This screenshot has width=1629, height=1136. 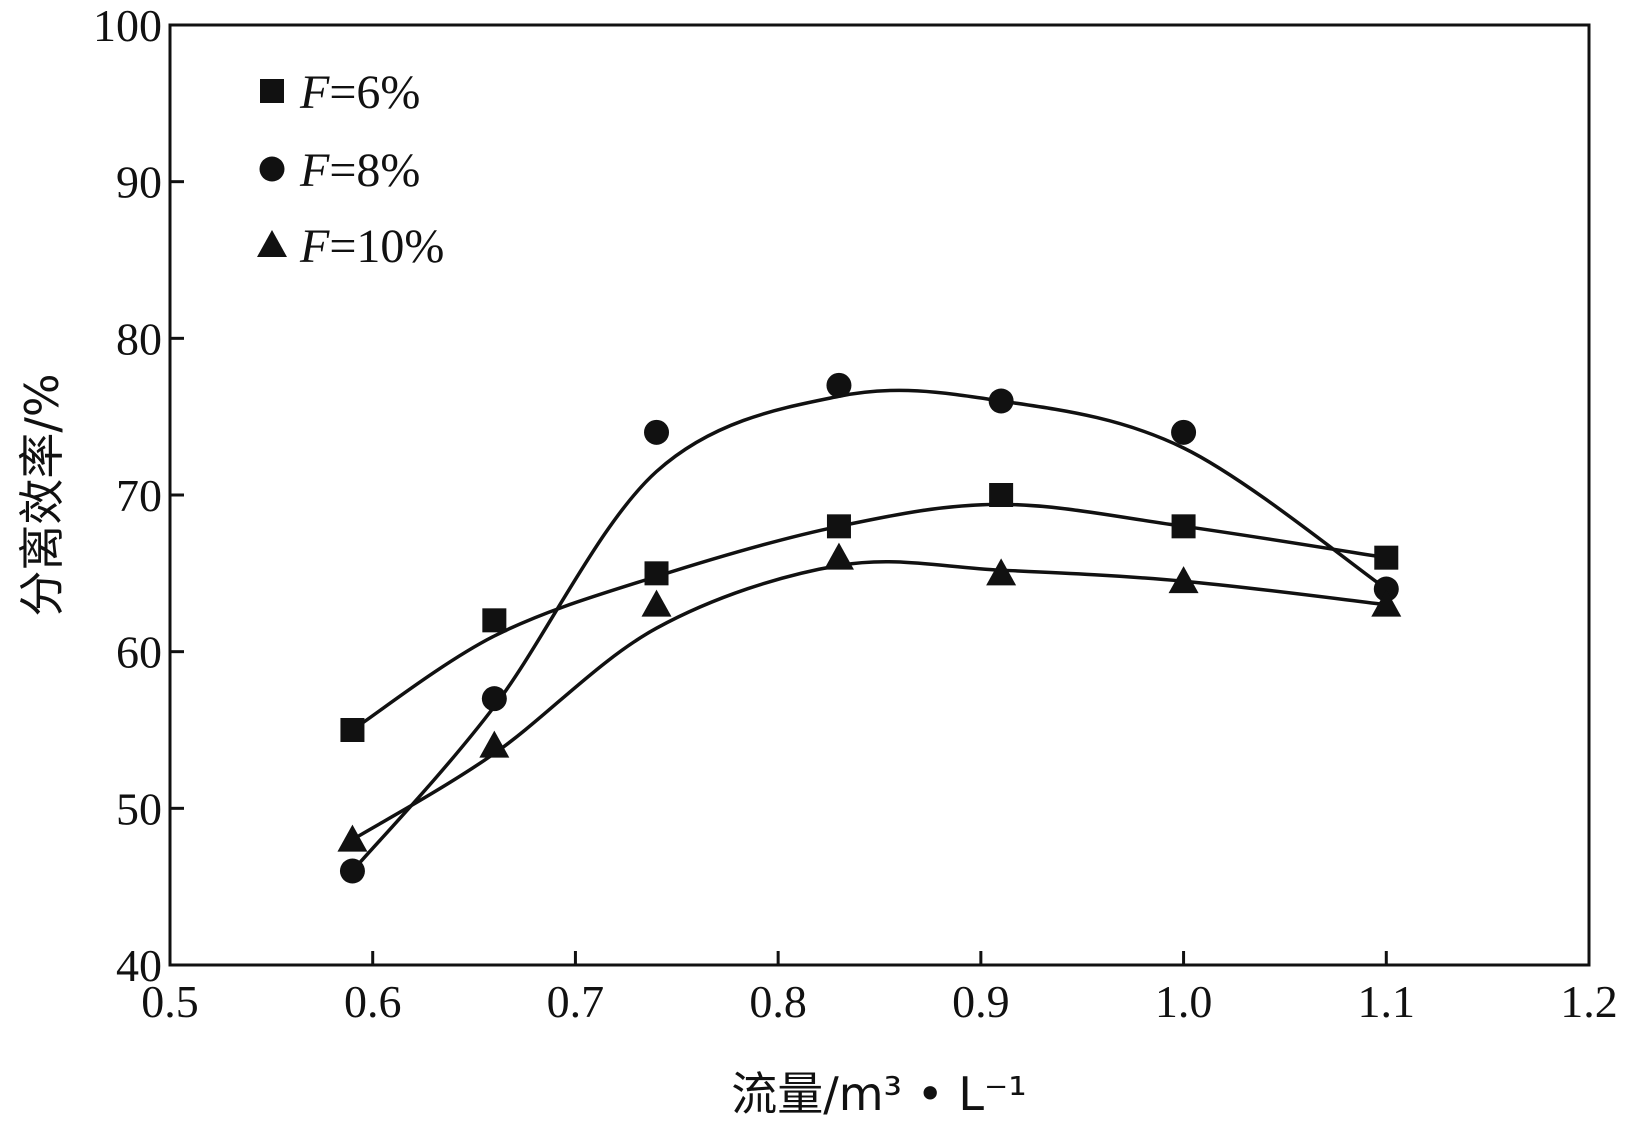 I want to click on x-tick-label: 0.6, so click(x=373, y=1001).